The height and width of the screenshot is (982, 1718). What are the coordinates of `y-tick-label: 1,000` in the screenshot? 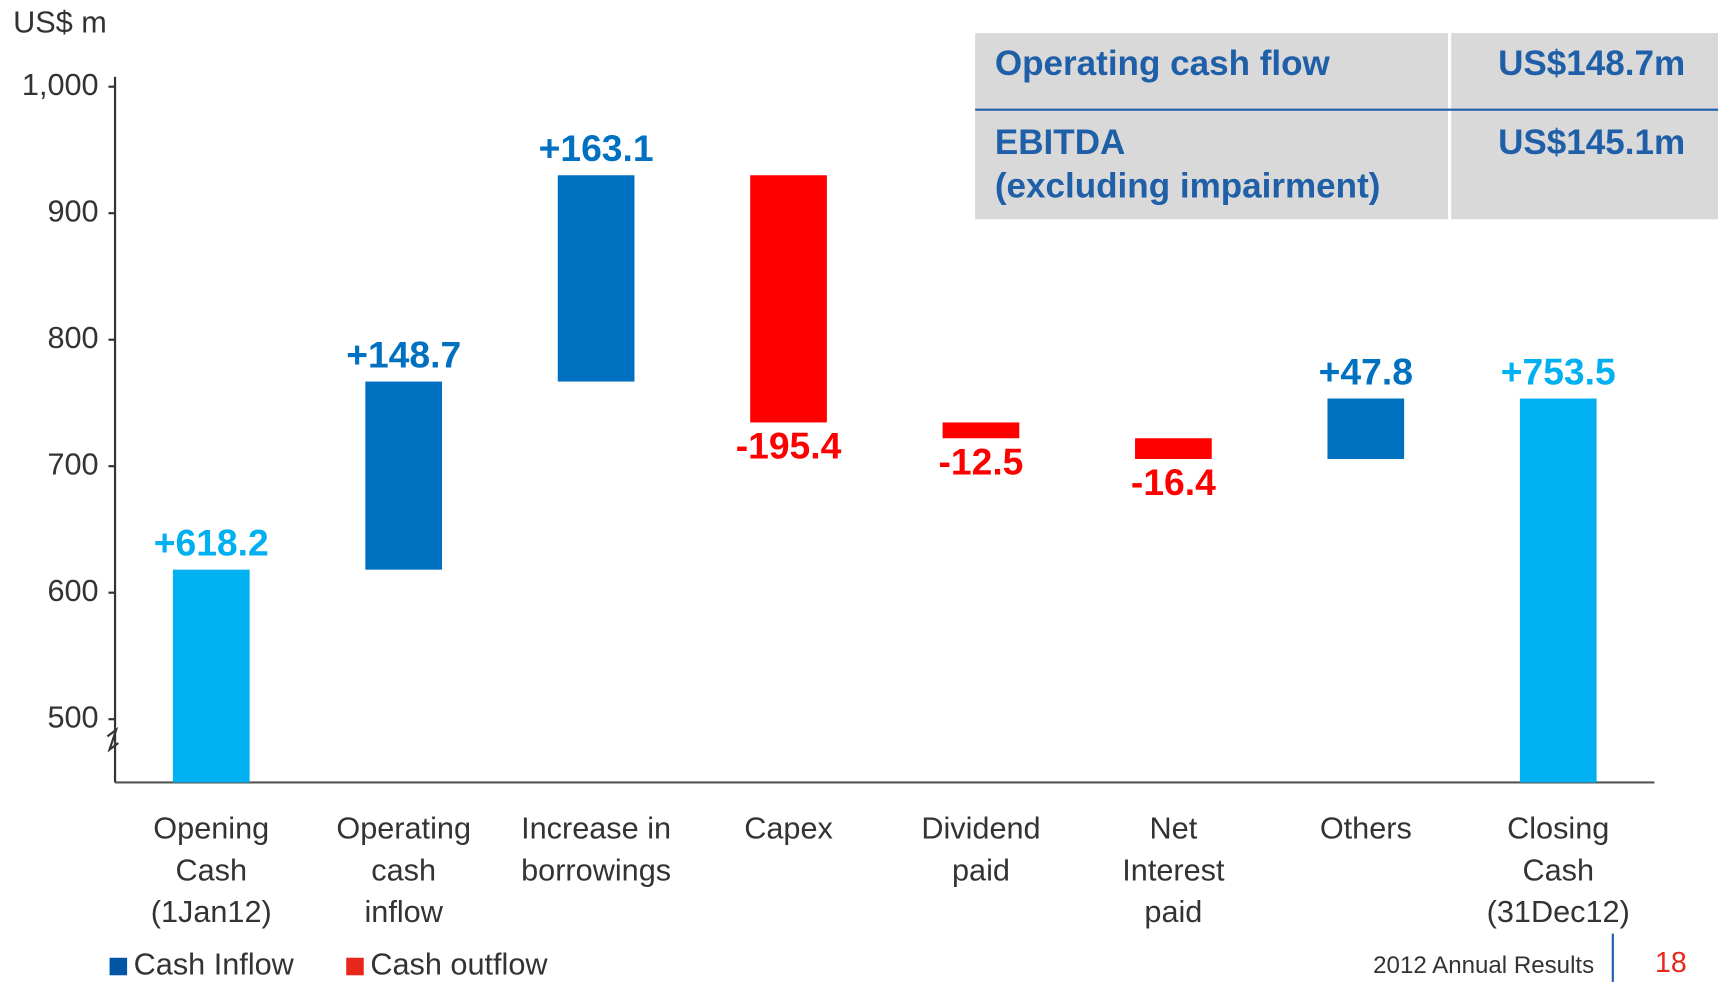 It's located at (60, 85).